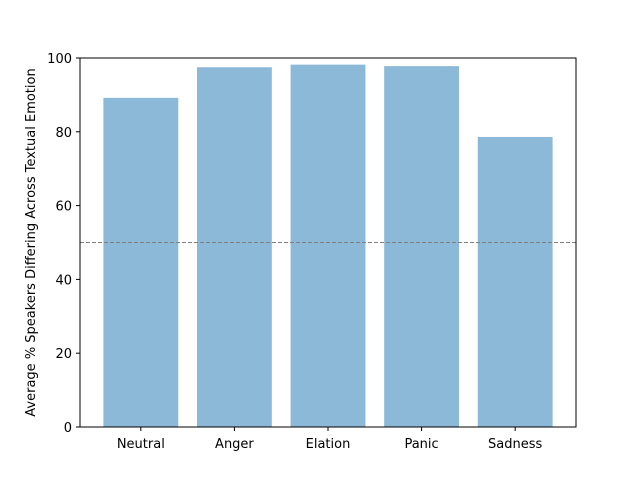  Describe the element at coordinates (63, 244) in the screenshot. I see `y-axis-ticks: 0 20 40 60 80 100` at that location.